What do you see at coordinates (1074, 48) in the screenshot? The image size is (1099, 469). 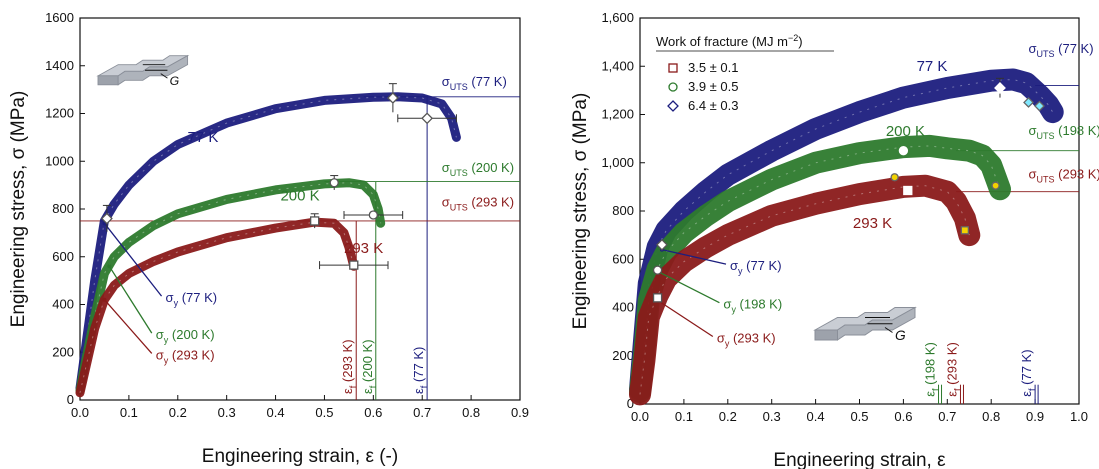 I see `chart2-uts-label-tail: (77 K)` at bounding box center [1074, 48].